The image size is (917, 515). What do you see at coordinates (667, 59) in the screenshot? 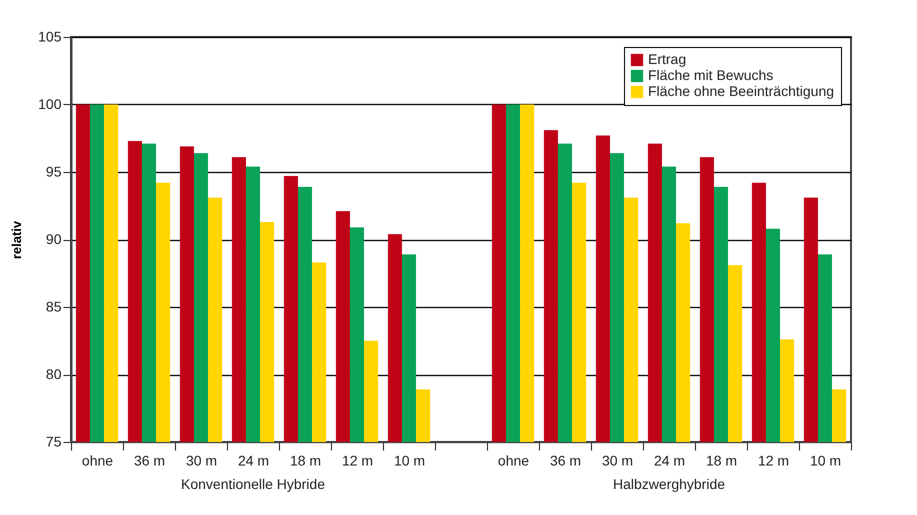
I see `legend-label: Ertrag` at bounding box center [667, 59].